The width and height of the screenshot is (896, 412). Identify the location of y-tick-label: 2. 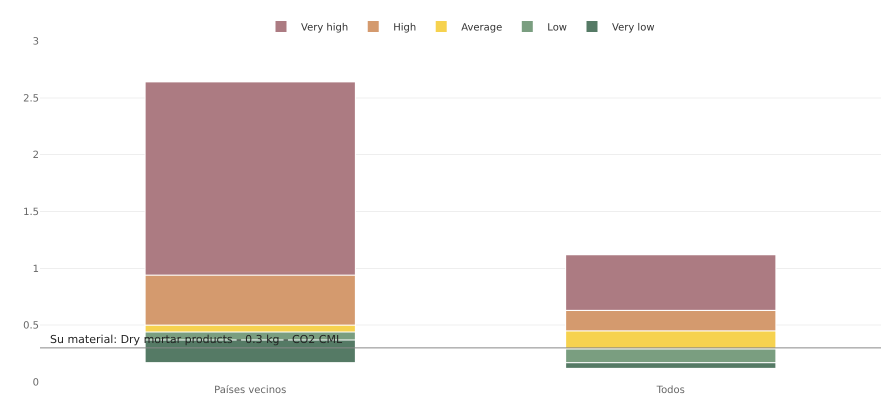
(35, 156).